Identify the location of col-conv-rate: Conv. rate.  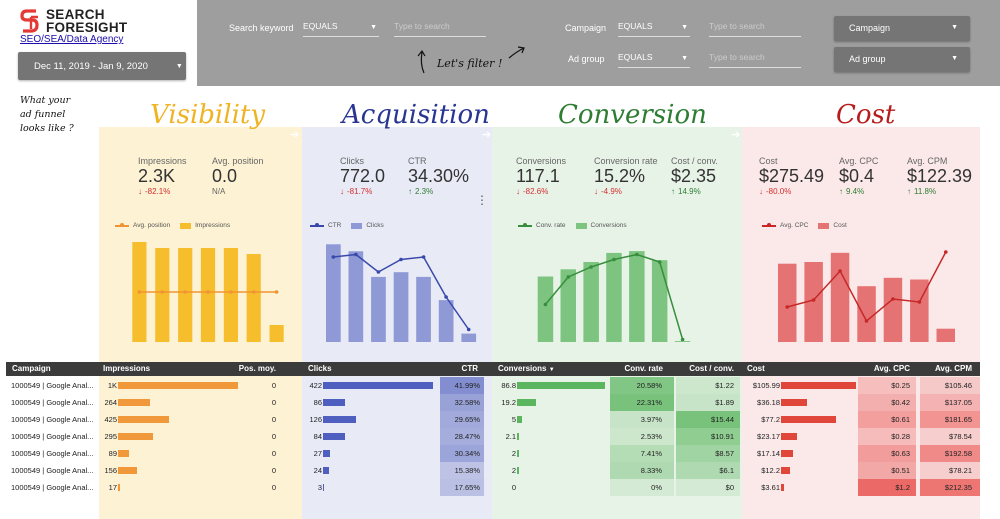
(643, 368).